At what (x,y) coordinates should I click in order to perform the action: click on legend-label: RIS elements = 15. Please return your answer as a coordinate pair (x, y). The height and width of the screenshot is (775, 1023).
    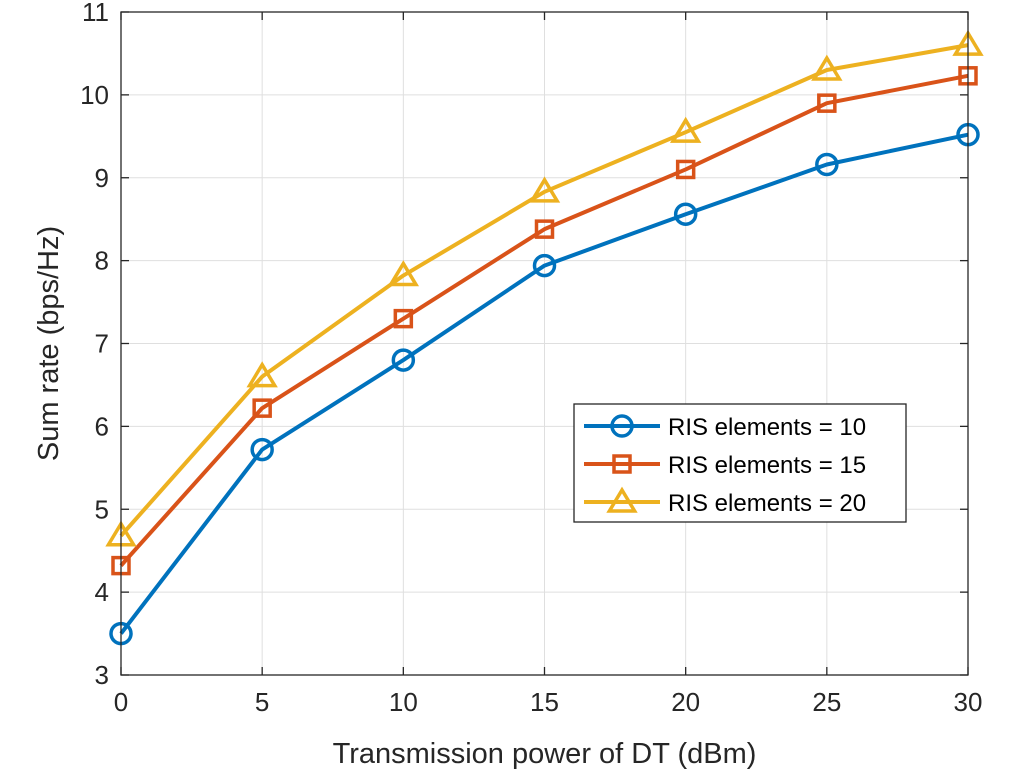
    Looking at the image, I should click on (767, 465).